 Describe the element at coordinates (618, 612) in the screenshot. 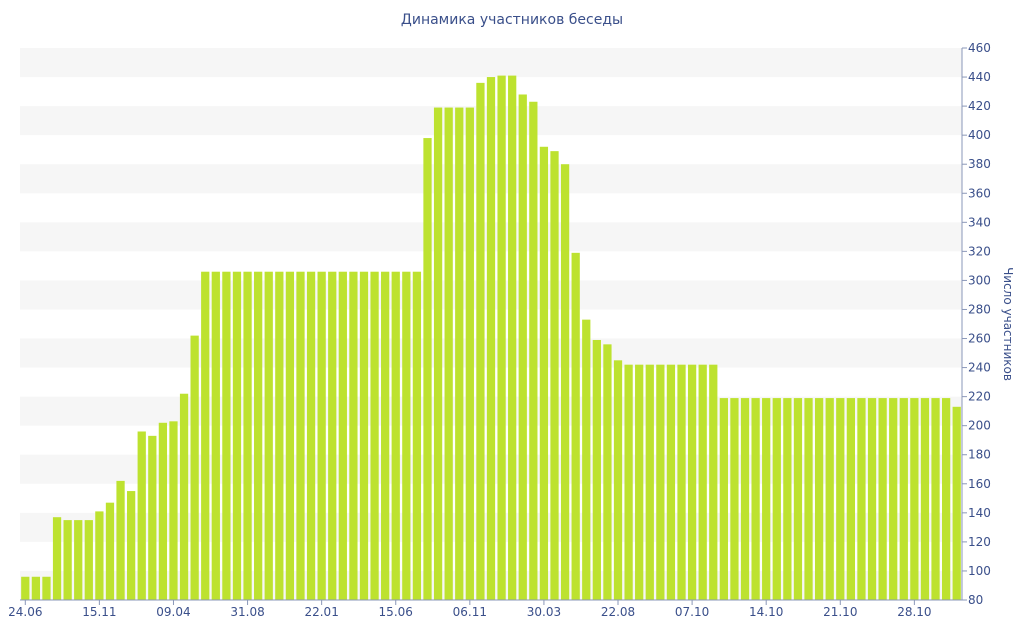

I see `x-tick-label: 22.08` at that location.